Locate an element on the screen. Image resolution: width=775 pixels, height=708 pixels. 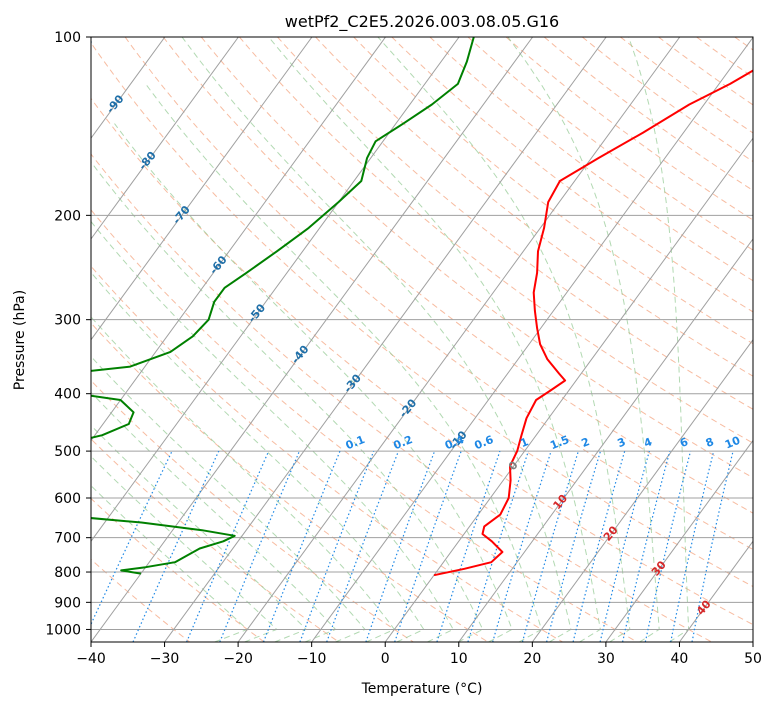
x-tick-label: 40 is located at coordinates (680, 659).